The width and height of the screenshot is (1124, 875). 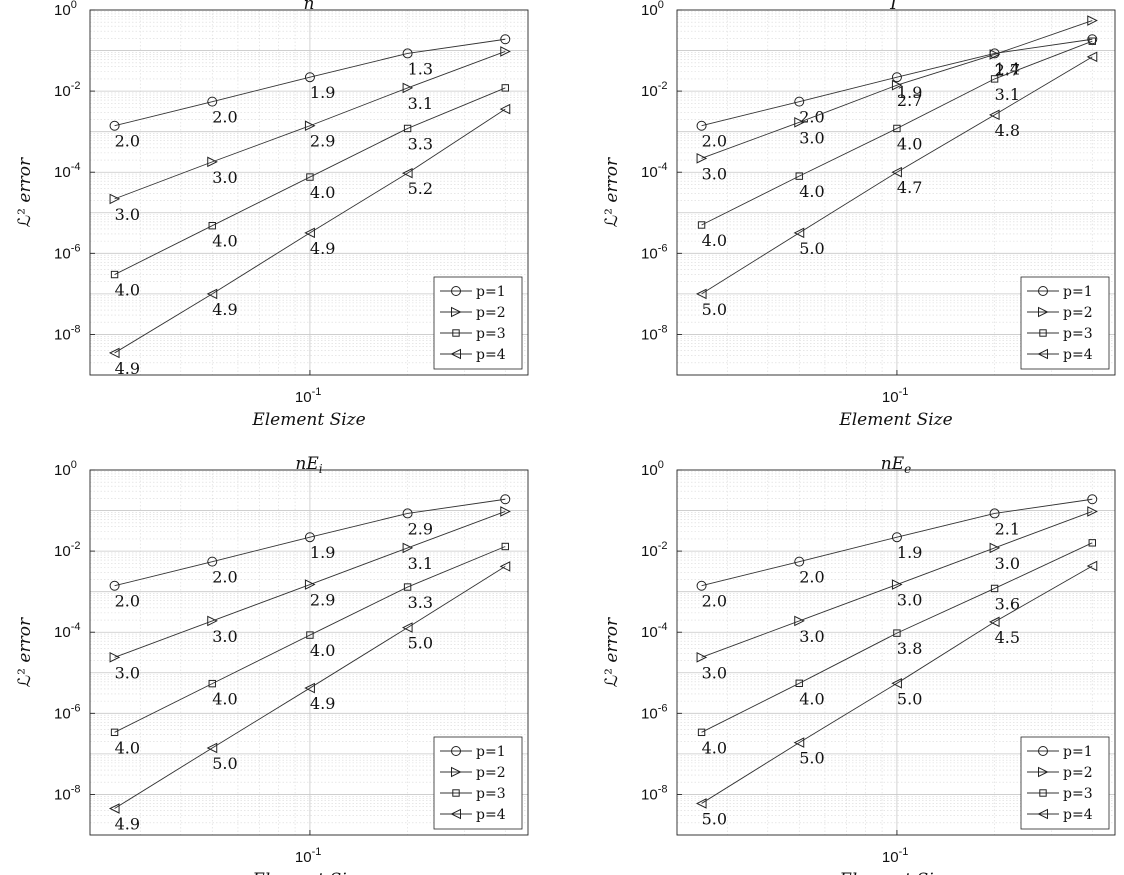 I want to click on legend-entry: p=3, so click(x=1078, y=794).